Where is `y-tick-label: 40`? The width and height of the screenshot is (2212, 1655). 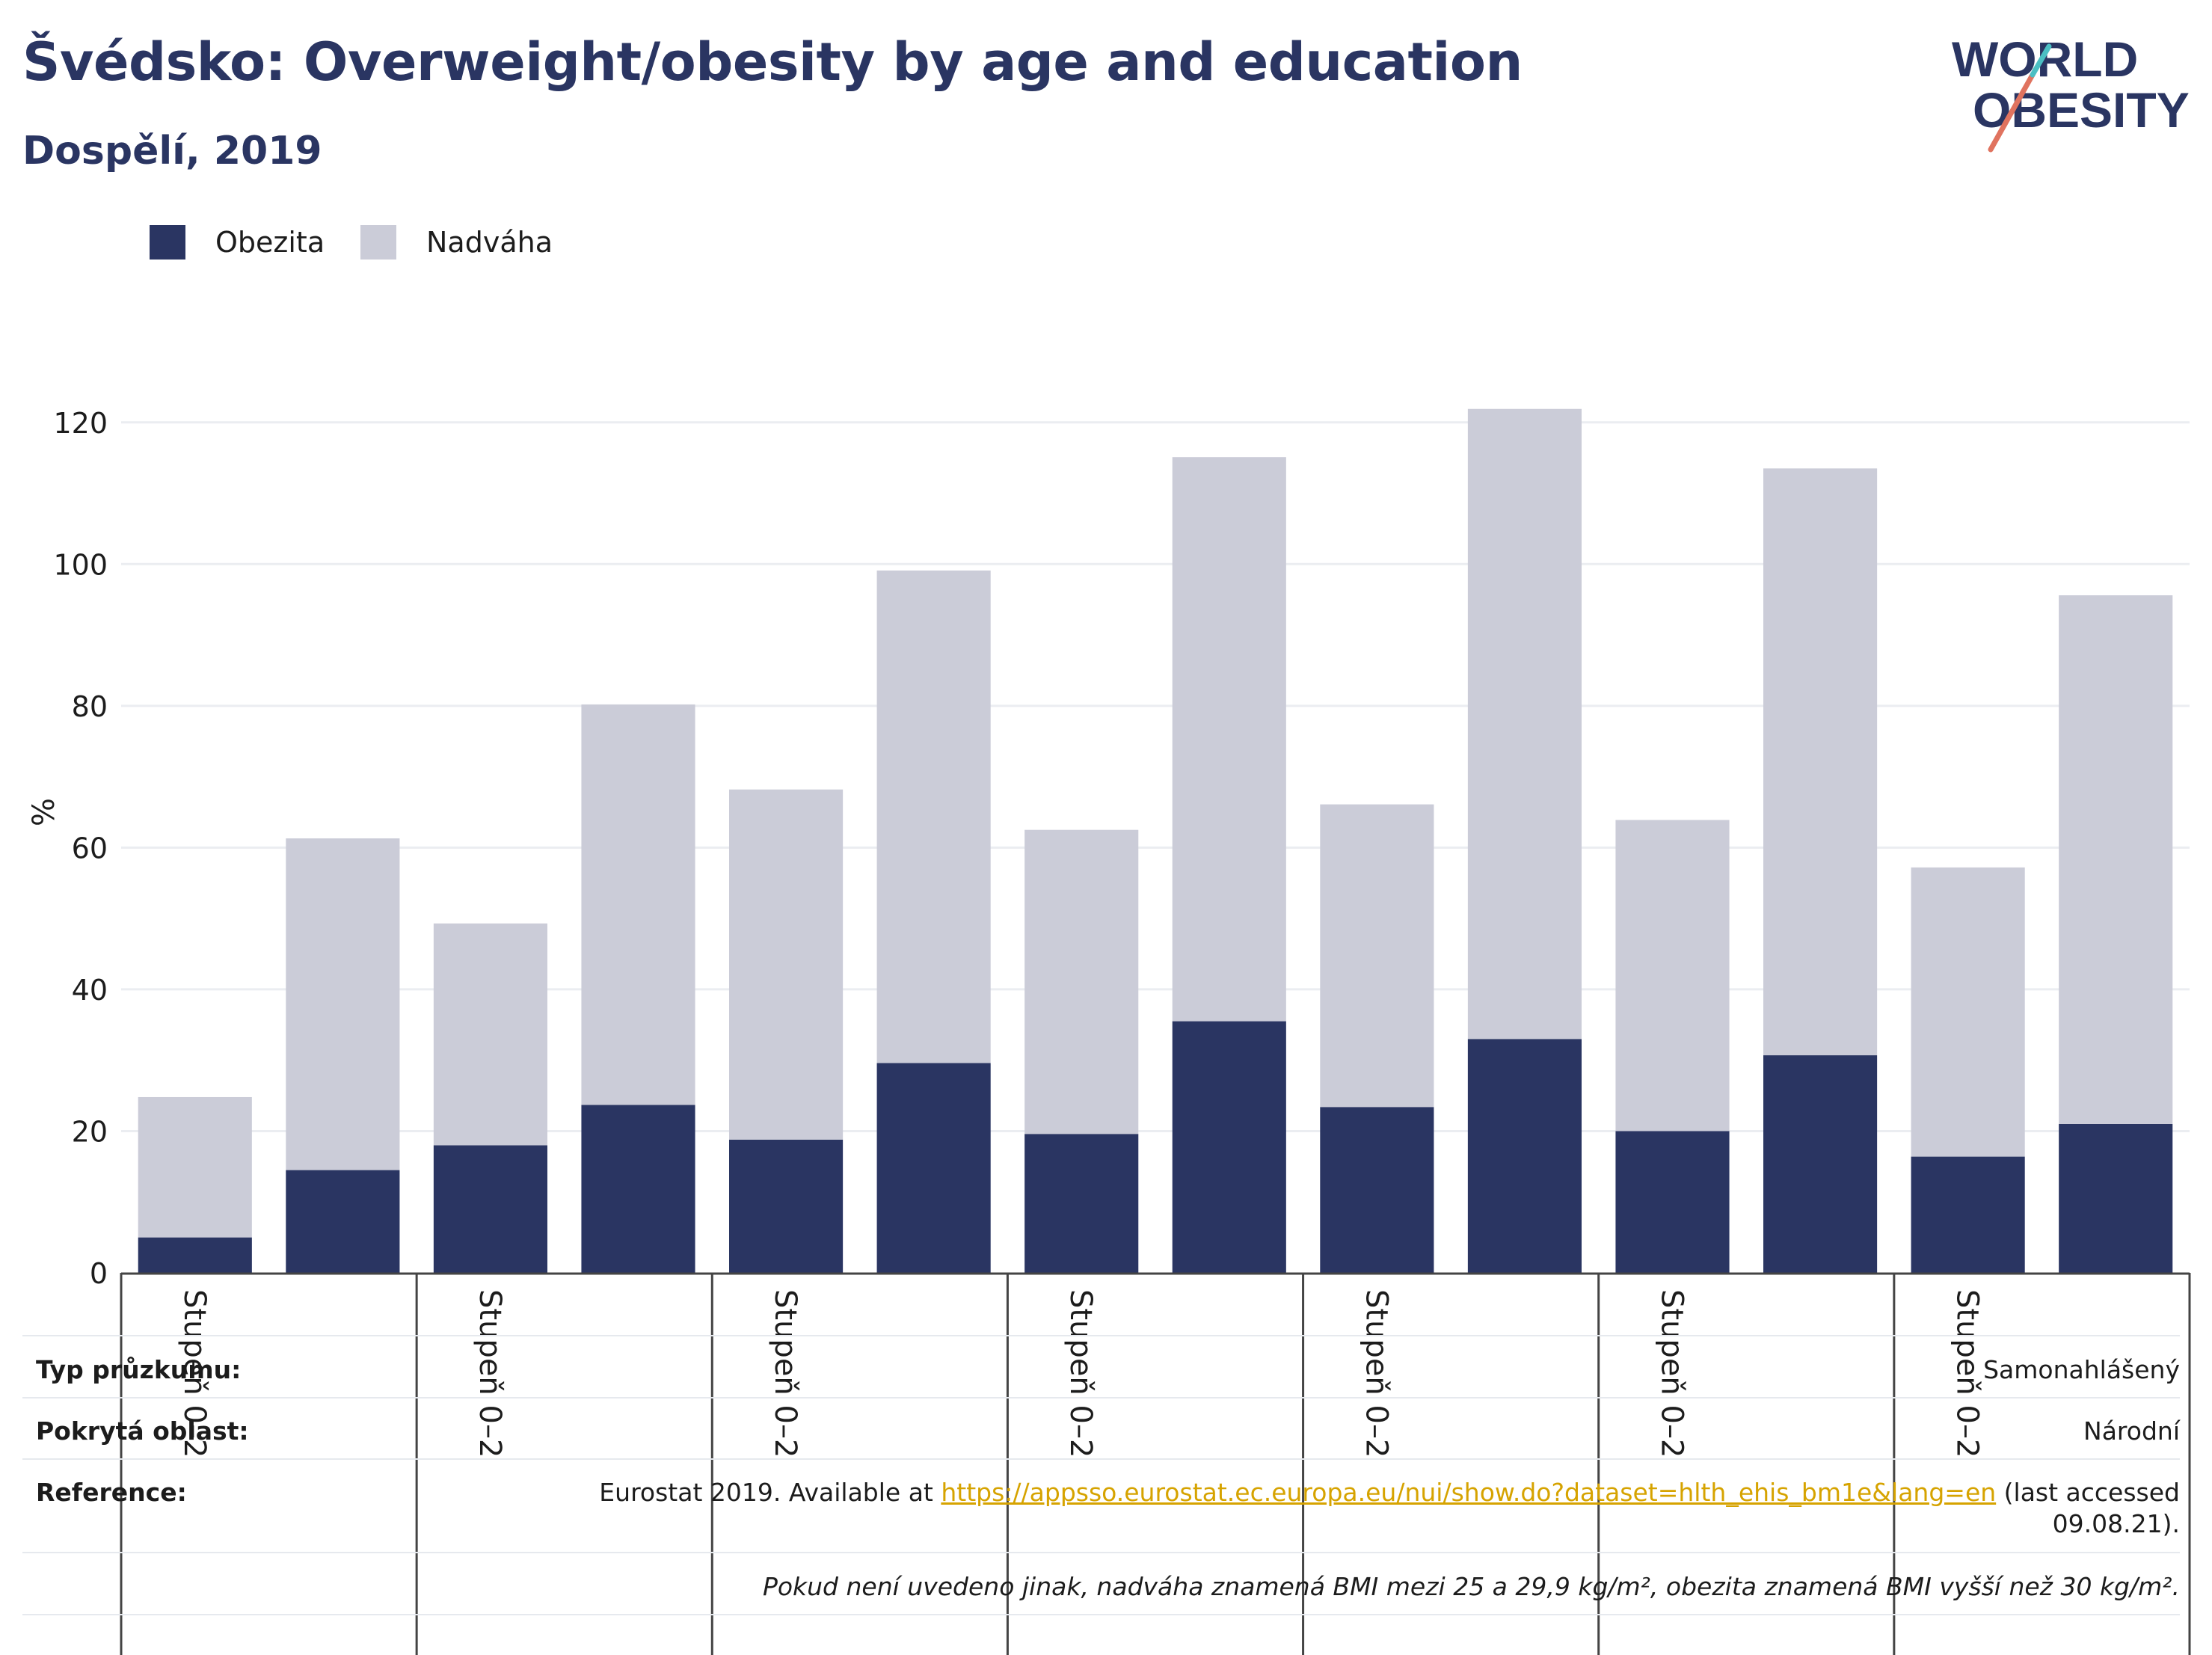
y-tick-label: 40 is located at coordinates (90, 990).